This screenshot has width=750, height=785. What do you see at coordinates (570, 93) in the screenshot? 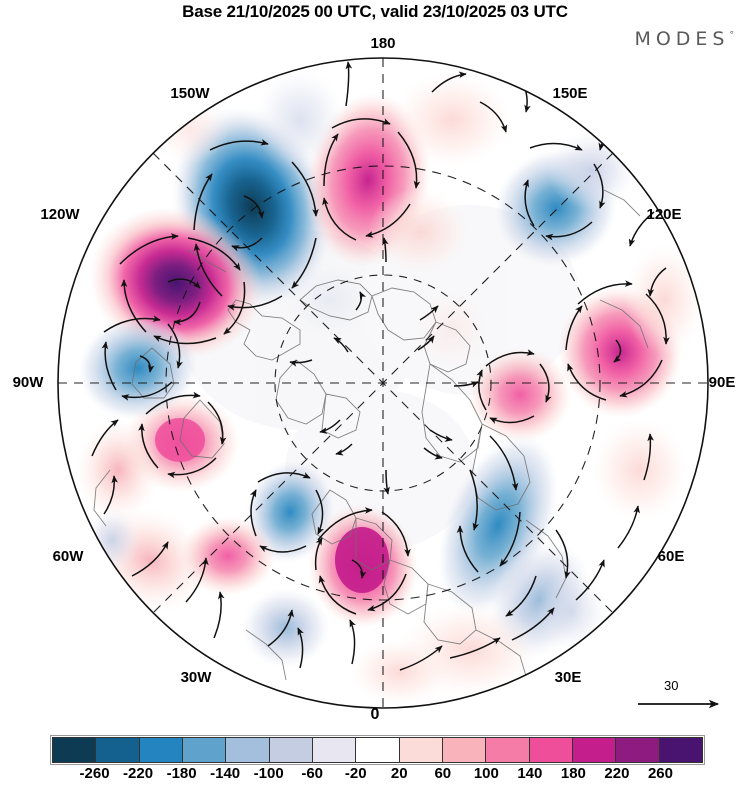
I see `lon-label-150E: 150E` at bounding box center [570, 93].